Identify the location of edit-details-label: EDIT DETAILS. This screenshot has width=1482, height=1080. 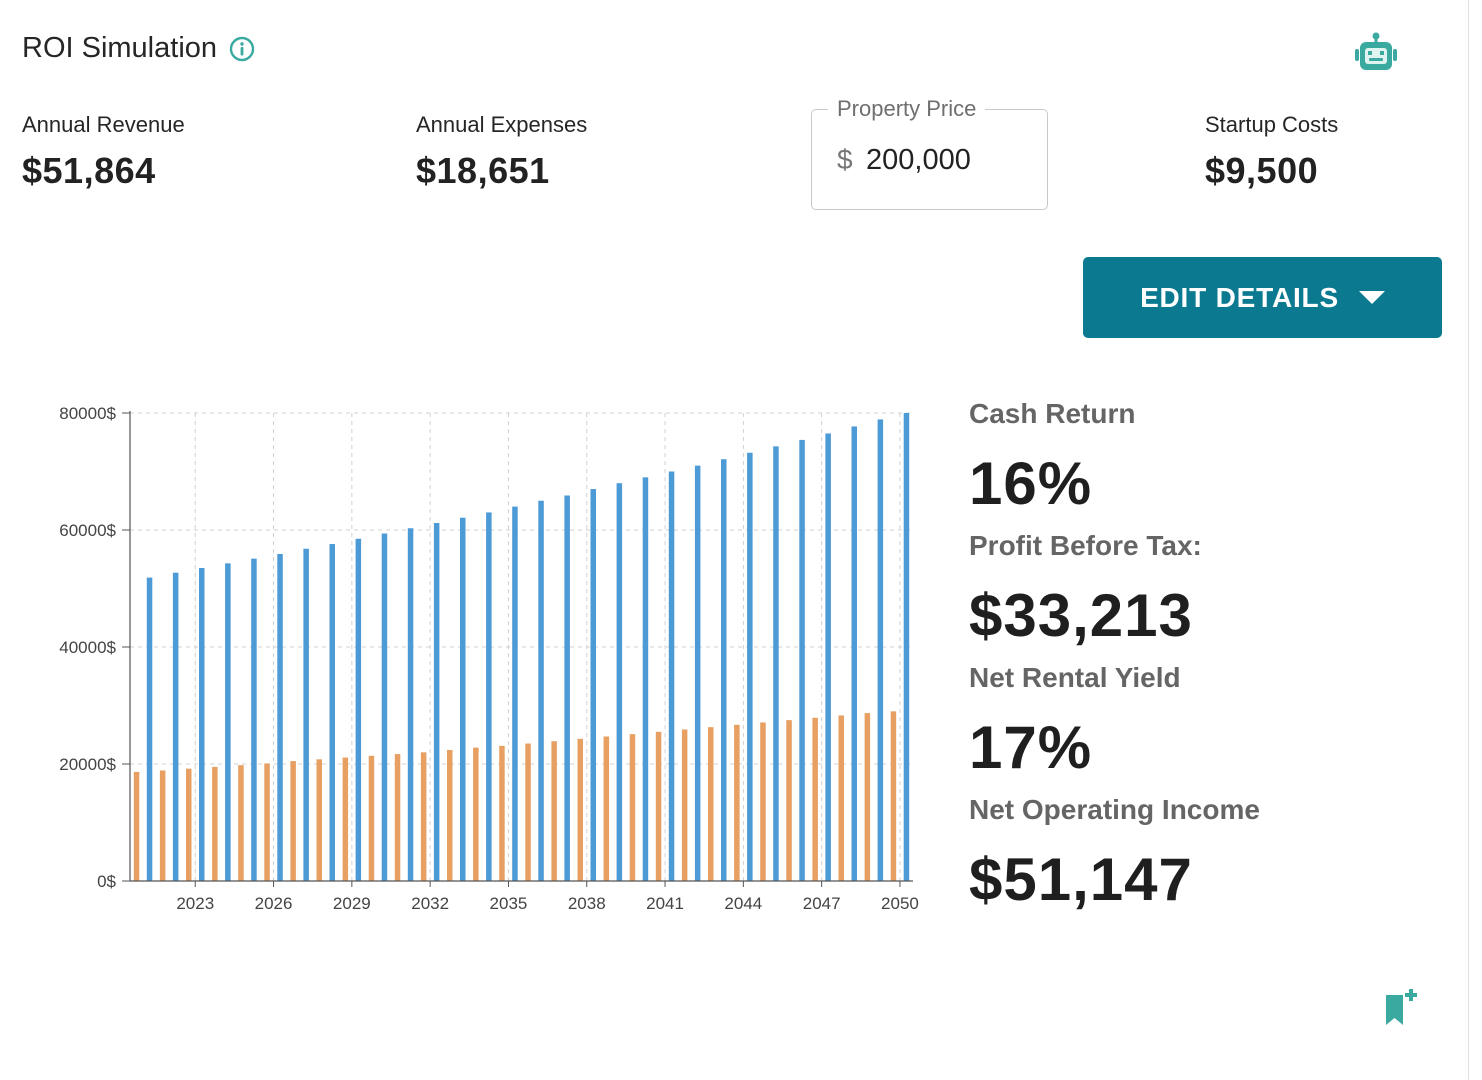
(1239, 297).